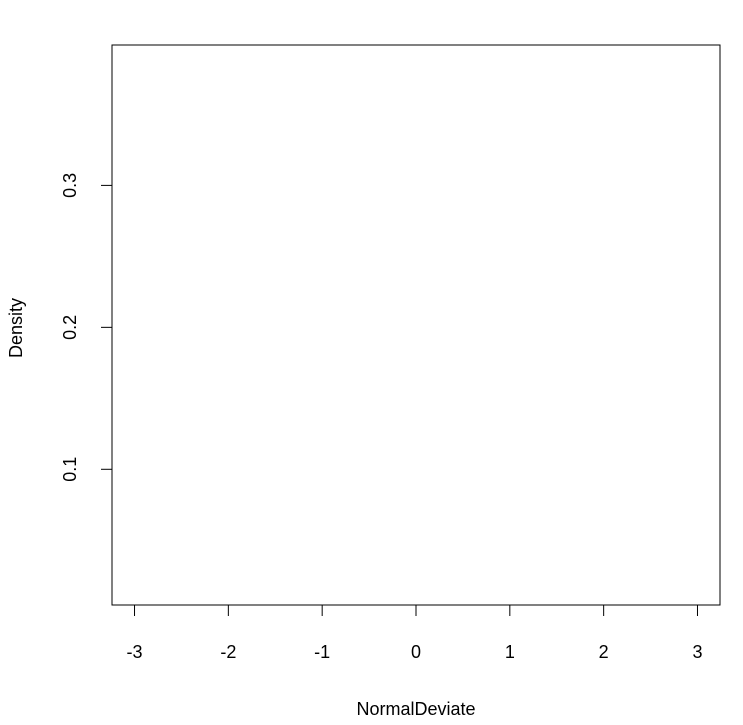 This screenshot has width=743, height=725. What do you see at coordinates (228, 652) in the screenshot?
I see `x-tick-label: -2` at bounding box center [228, 652].